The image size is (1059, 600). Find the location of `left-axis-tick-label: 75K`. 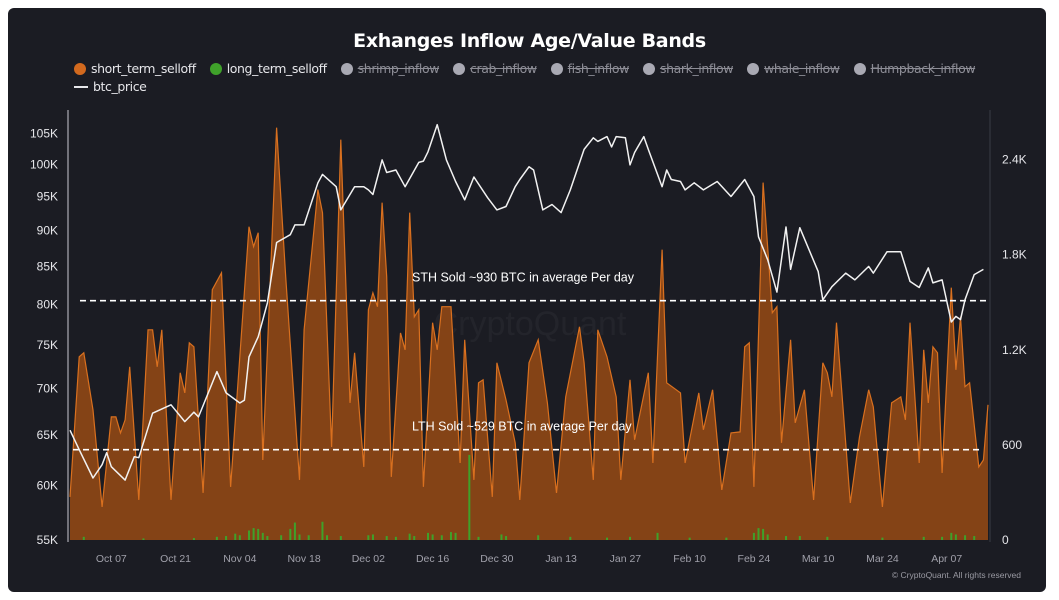

left-axis-tick-label: 75K is located at coordinates (47, 345).